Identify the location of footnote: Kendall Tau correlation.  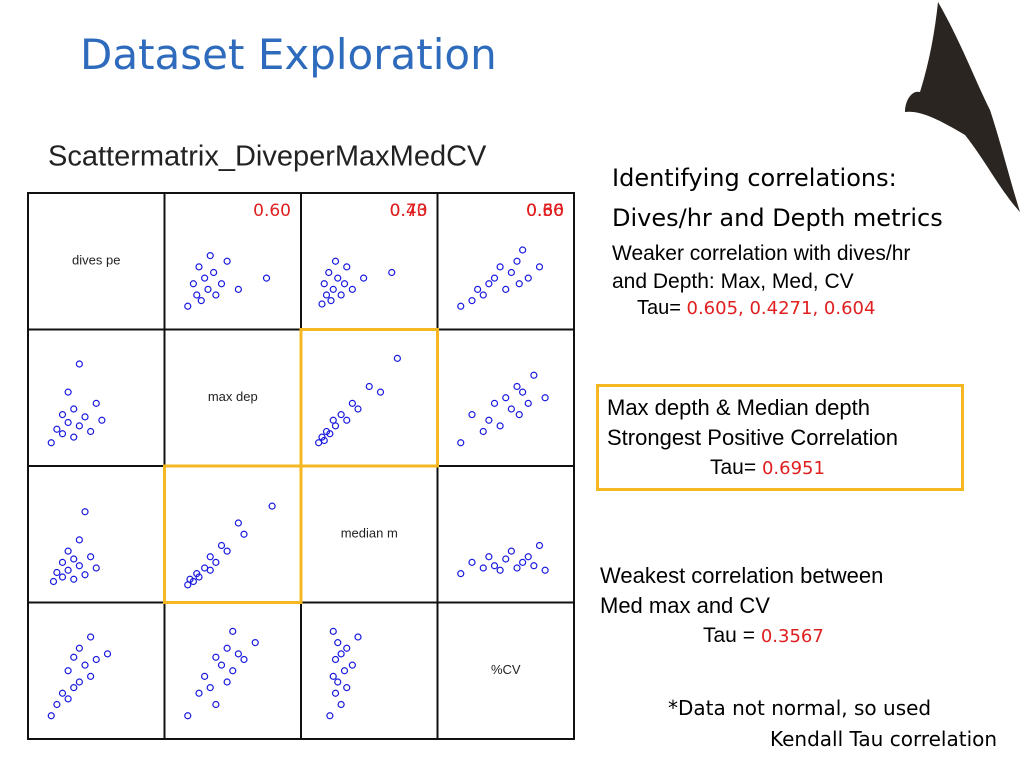
(884, 739).